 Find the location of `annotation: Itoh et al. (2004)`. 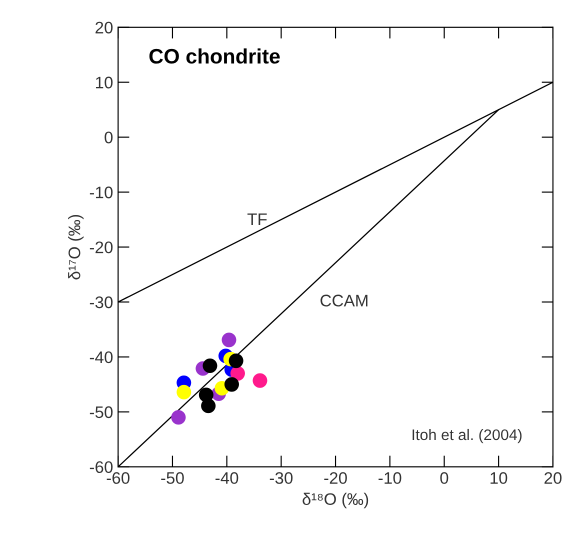

annotation: Itoh et al. (2004) is located at coordinates (467, 436).